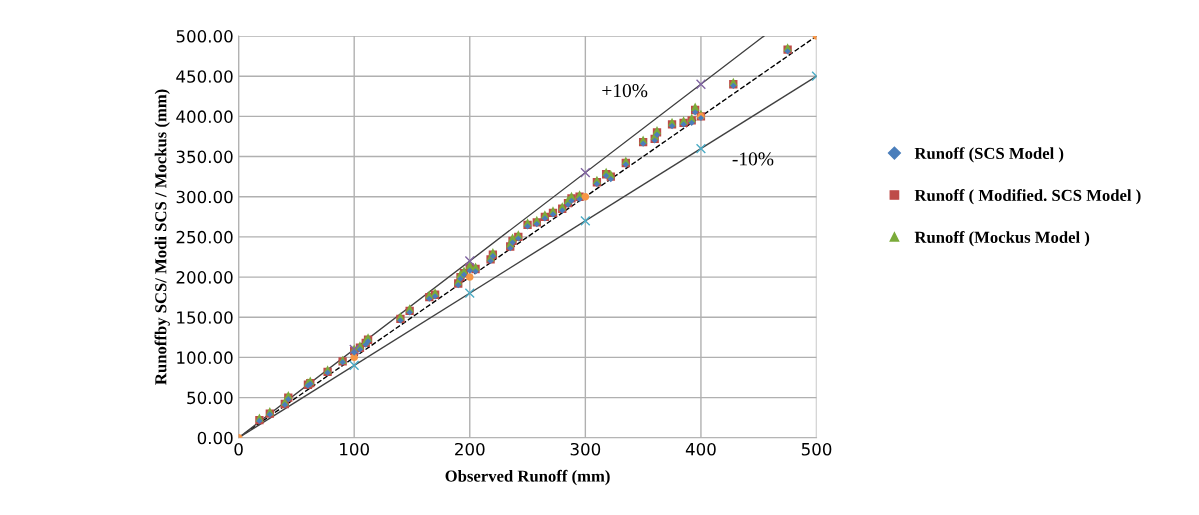 The height and width of the screenshot is (515, 1199). I want to click on y-tick-label: 350.00, so click(204, 157).